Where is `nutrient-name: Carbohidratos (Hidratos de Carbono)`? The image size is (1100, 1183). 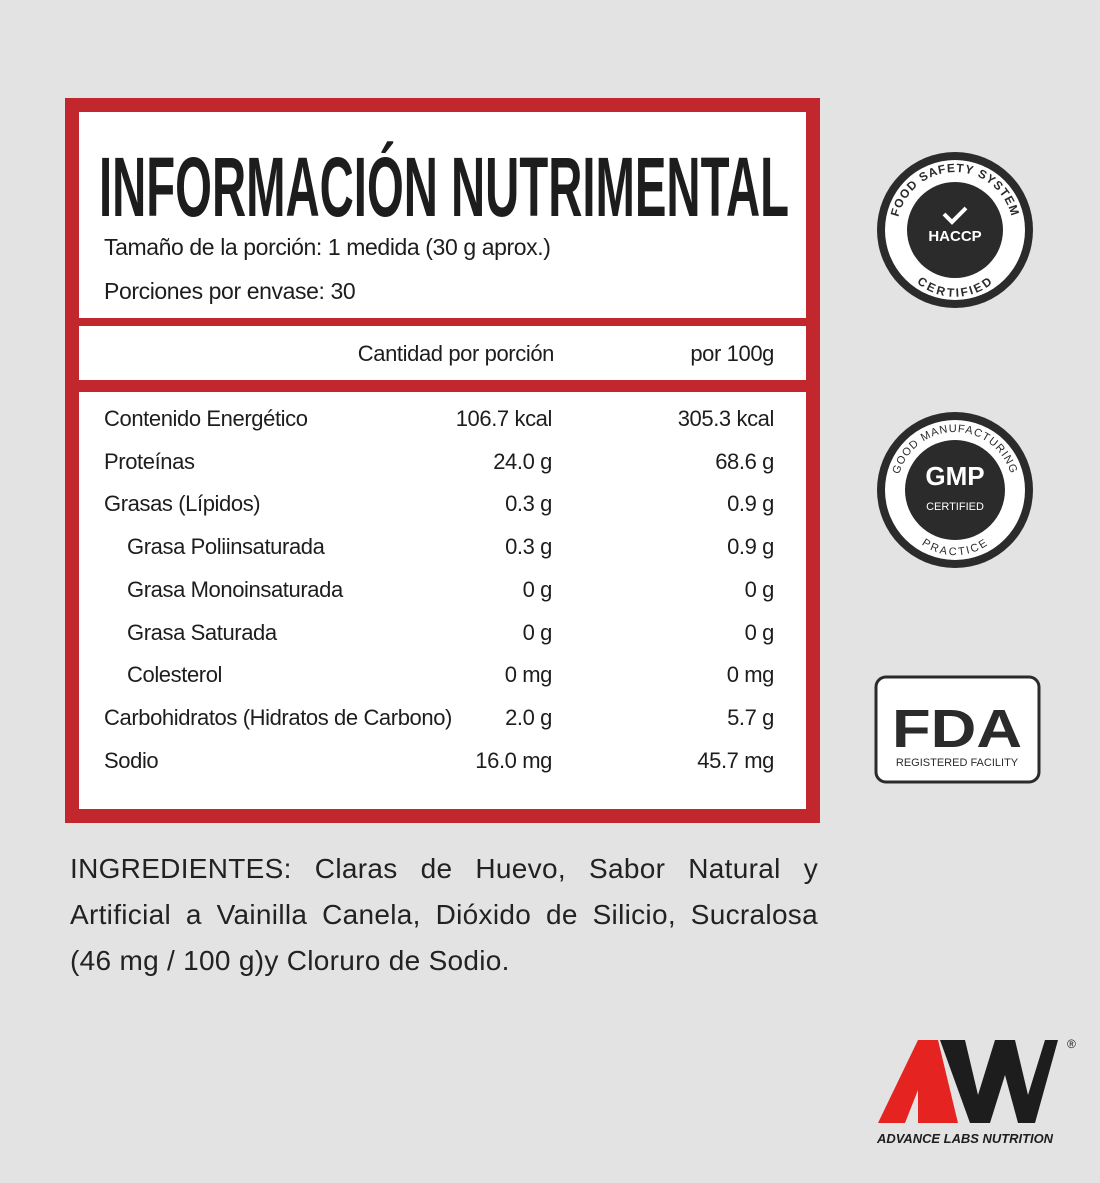
nutrient-name: Carbohidratos (Hidratos de Carbono) is located at coordinates (278, 717).